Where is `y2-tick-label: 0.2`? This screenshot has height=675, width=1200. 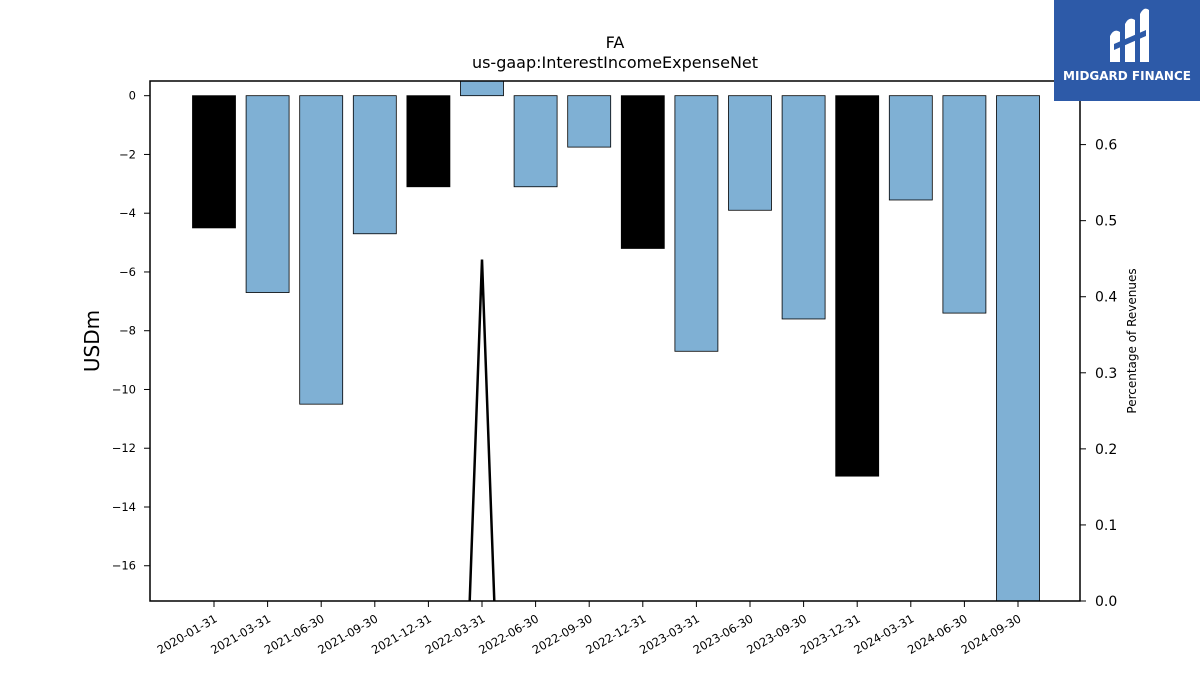
y2-tick-label: 0.2 is located at coordinates (1106, 450).